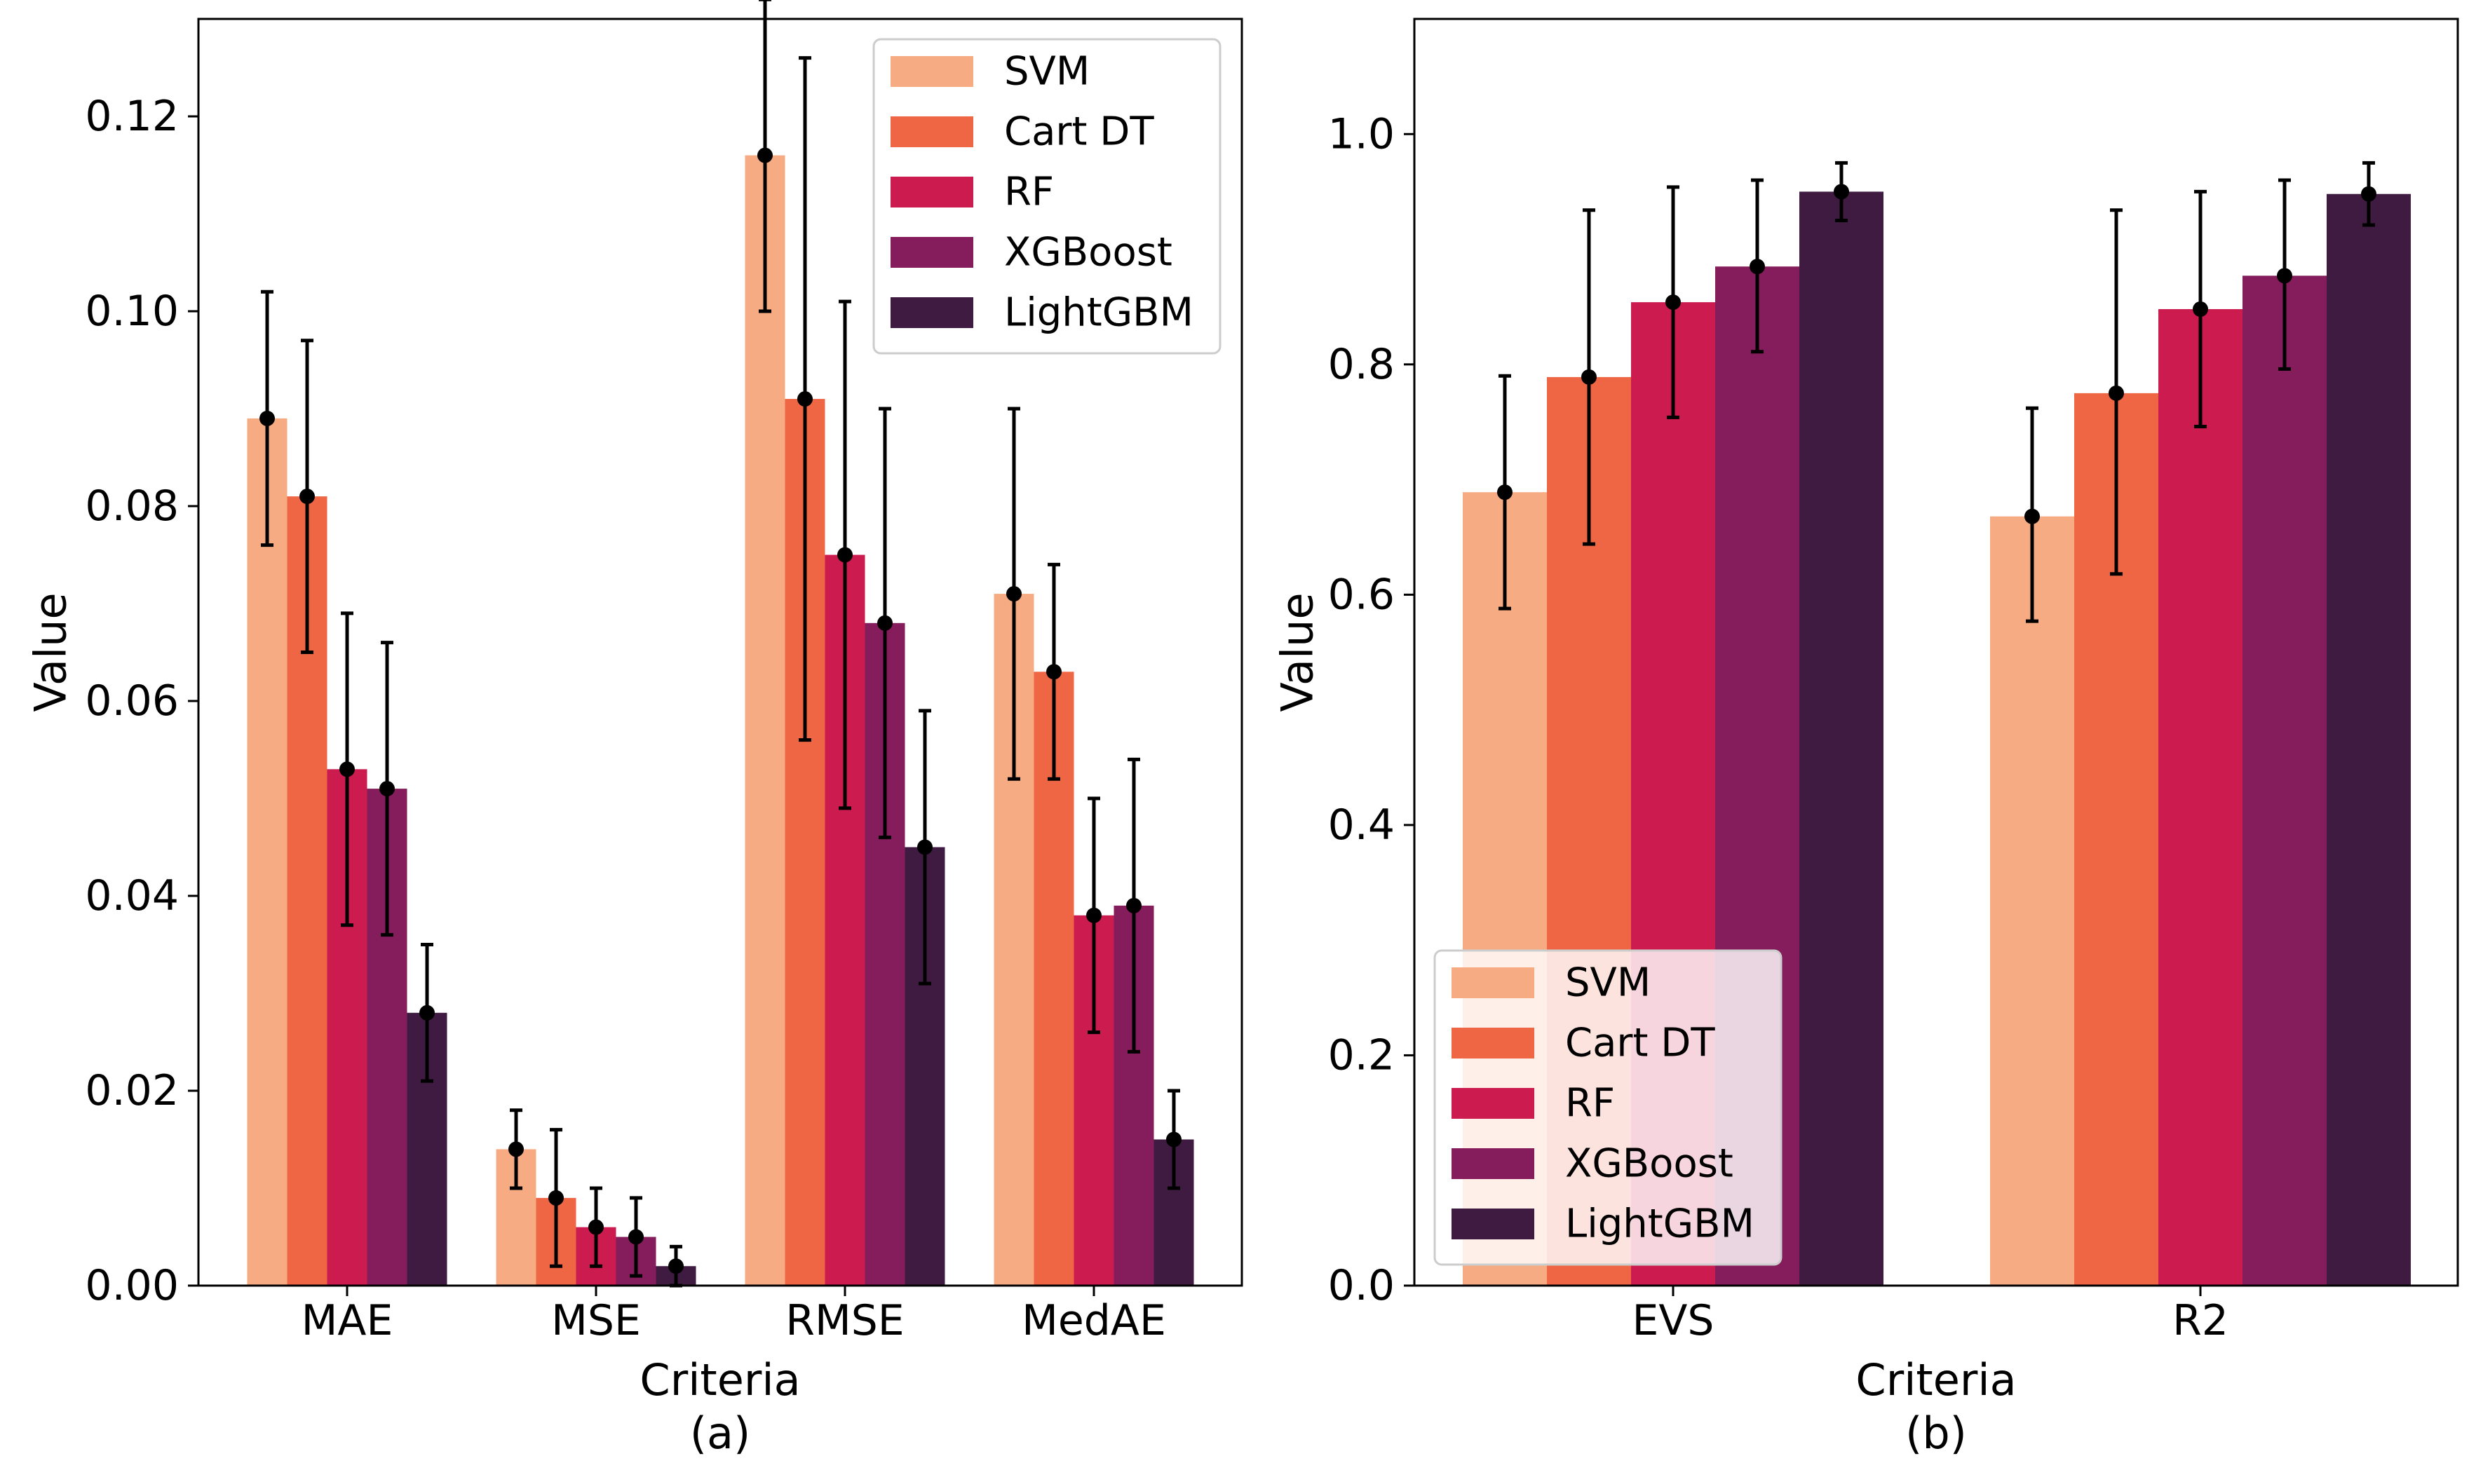 The image size is (2476, 1484). Describe the element at coordinates (1361, 364) in the screenshot. I see `y-tick-label: 0.8` at that location.